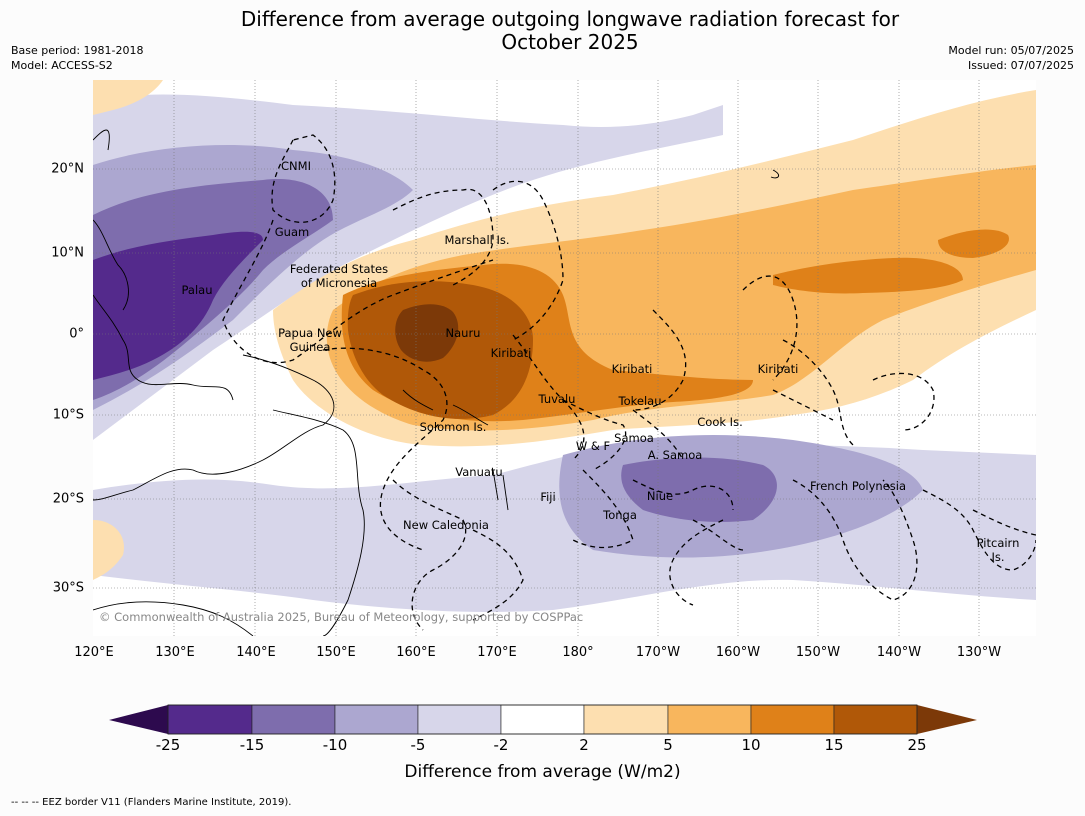 The height and width of the screenshot is (816, 1085). Describe the element at coordinates (68, 499) in the screenshot. I see `y-tick: 20°S` at that location.